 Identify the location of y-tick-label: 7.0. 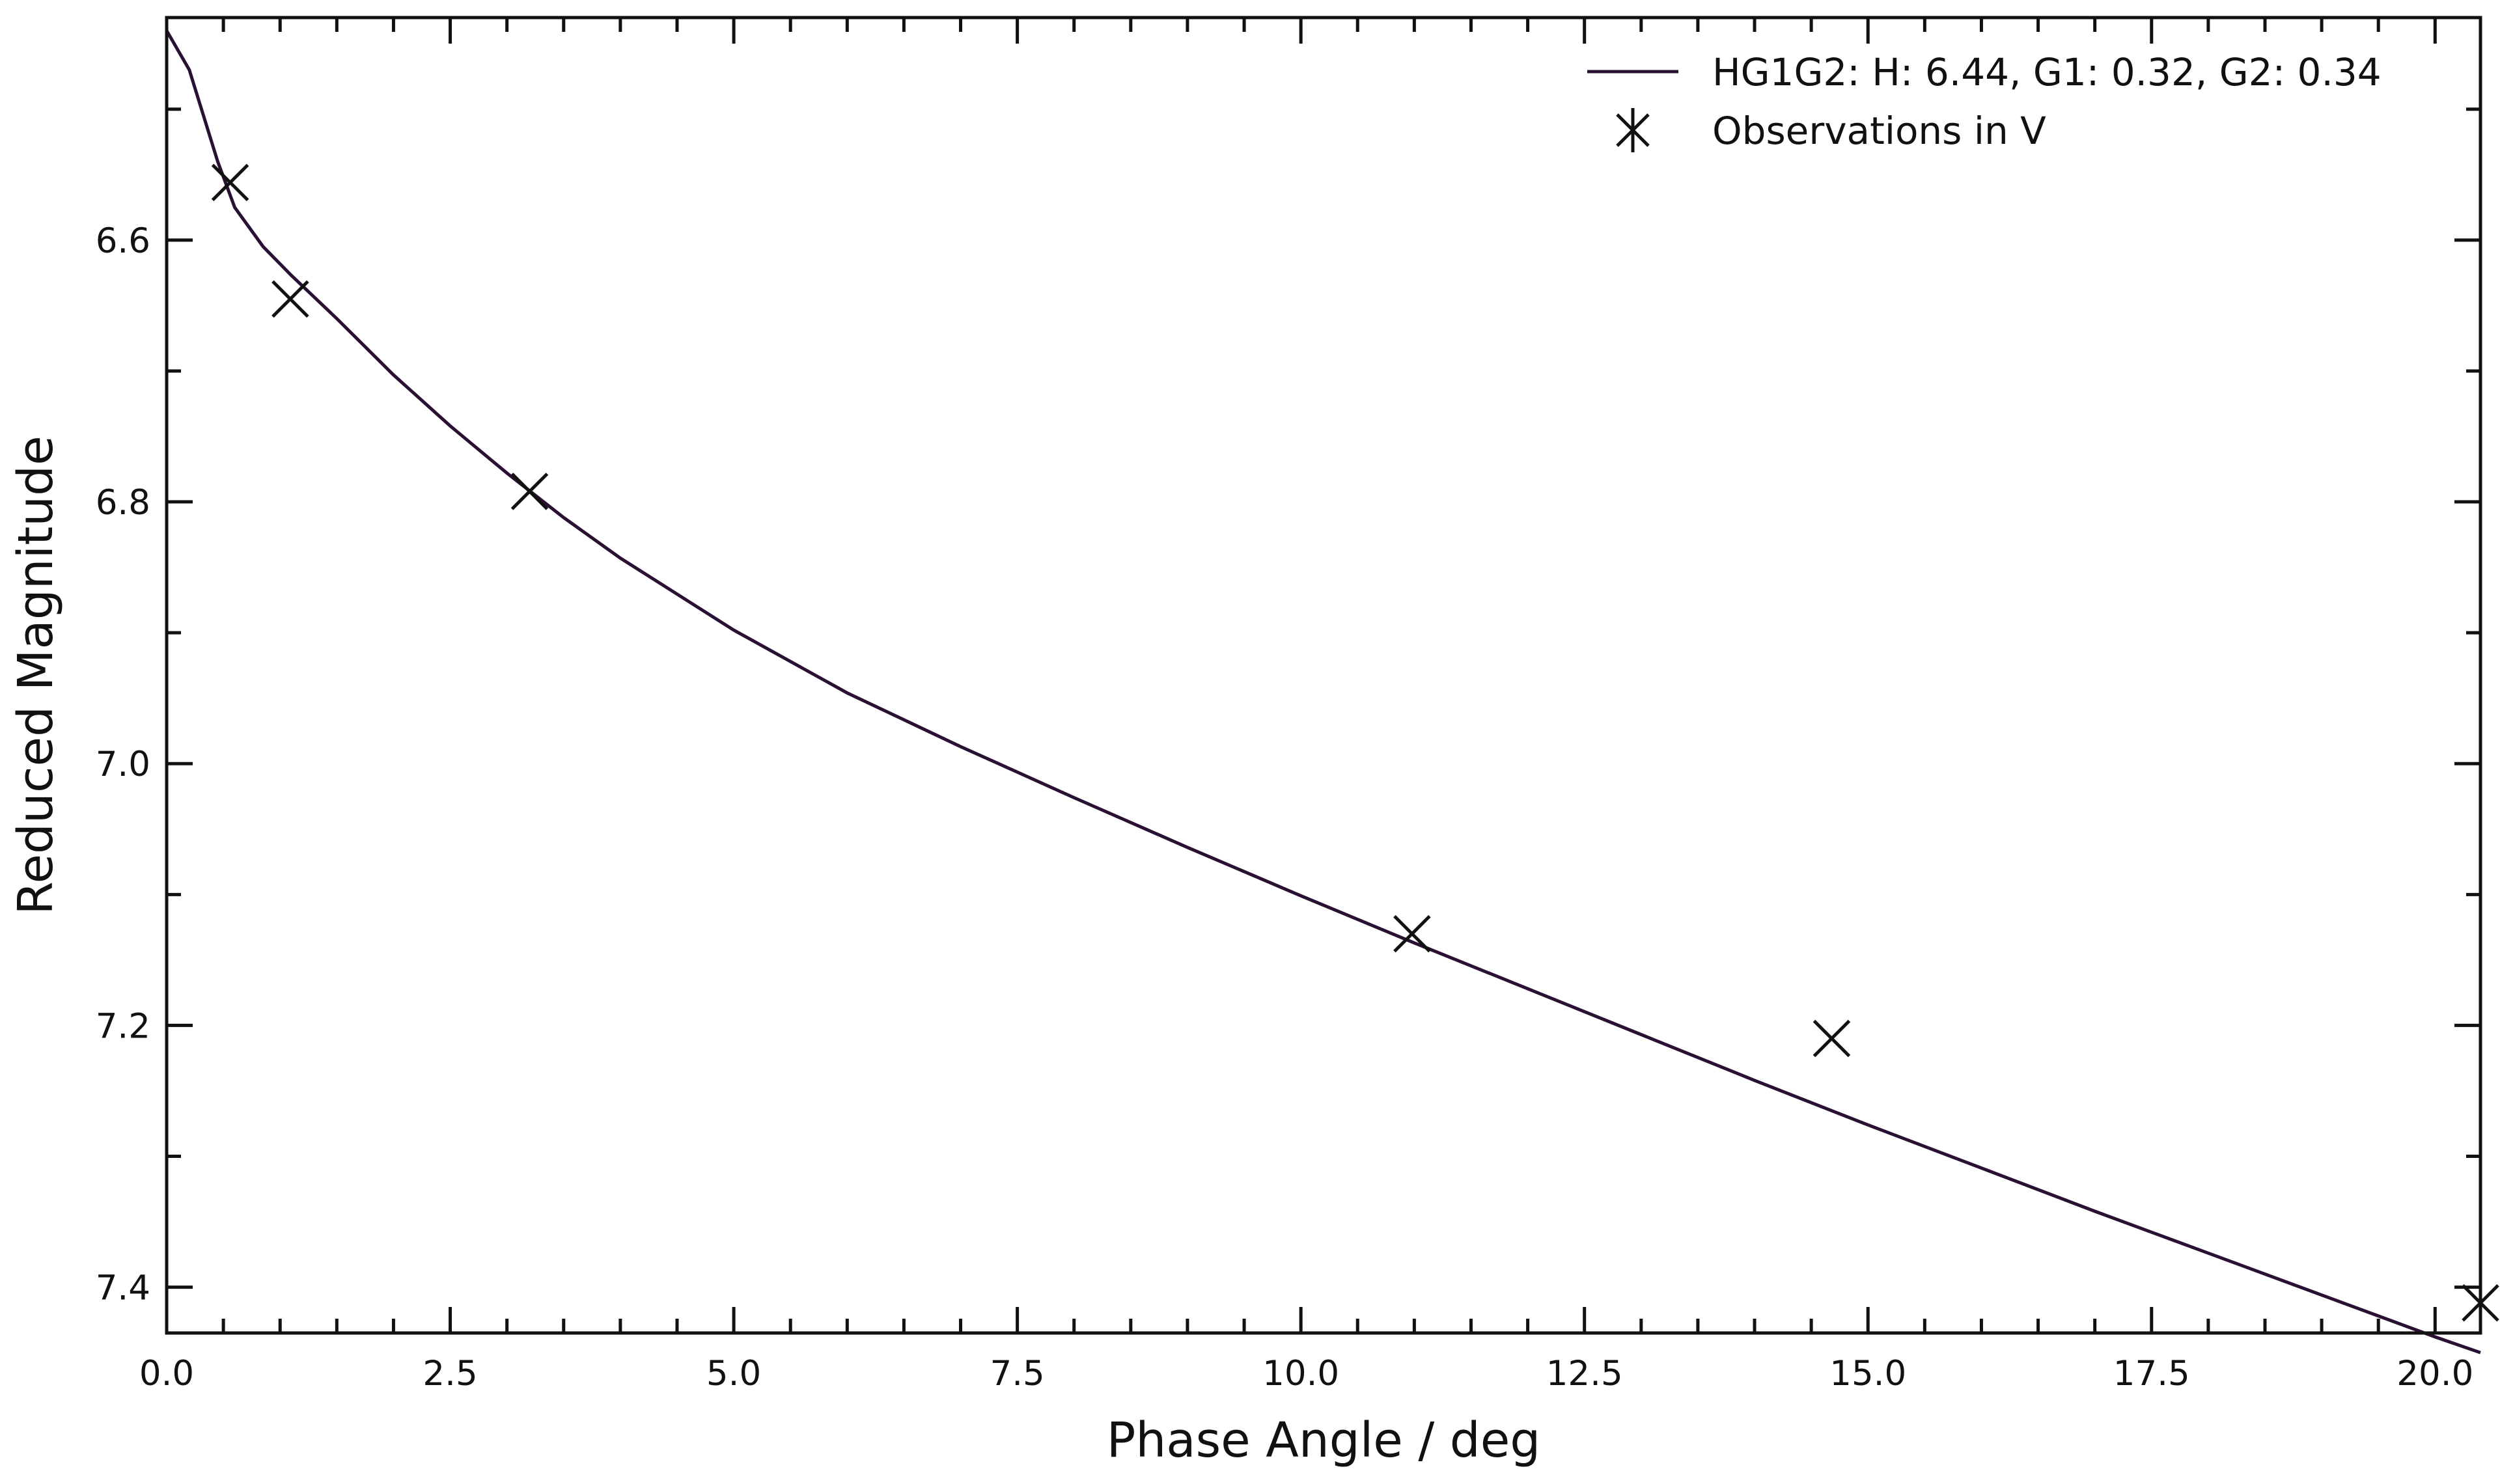
(123, 764).